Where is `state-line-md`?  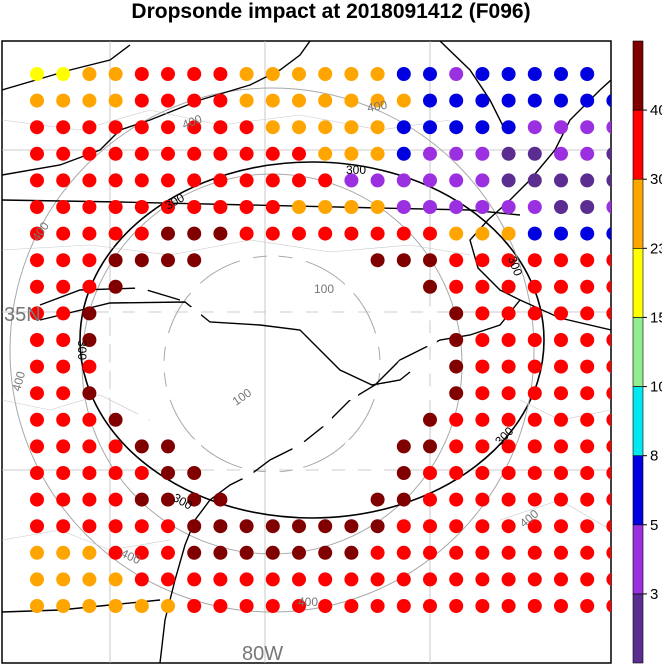 state-line-md is located at coordinates (472, 86).